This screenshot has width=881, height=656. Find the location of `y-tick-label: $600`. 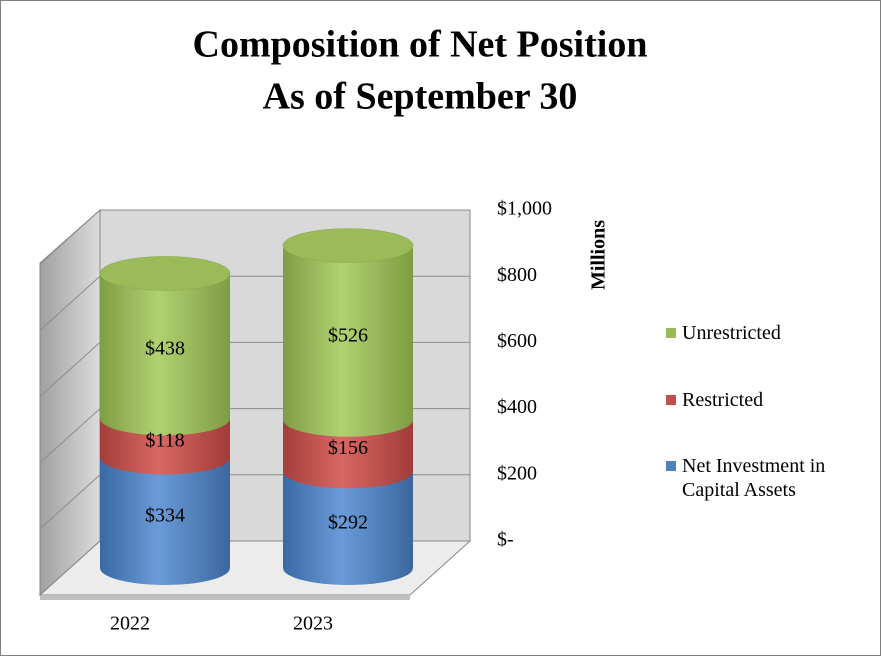

y-tick-label: $600 is located at coordinates (517, 341).